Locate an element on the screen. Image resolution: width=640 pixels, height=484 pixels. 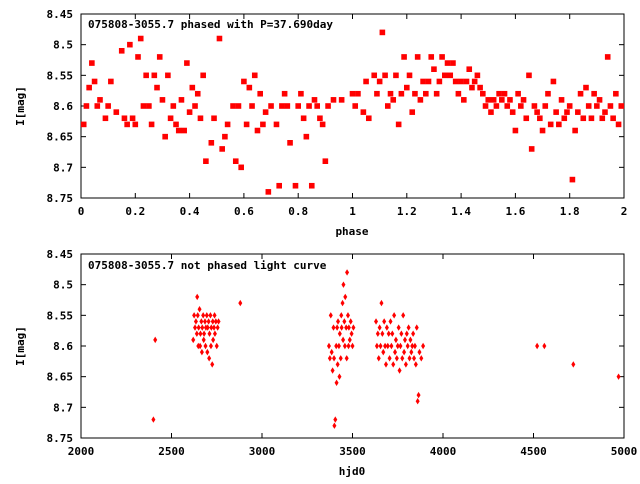
y-tick-label: 8.5 is located at coordinates (63, 45).